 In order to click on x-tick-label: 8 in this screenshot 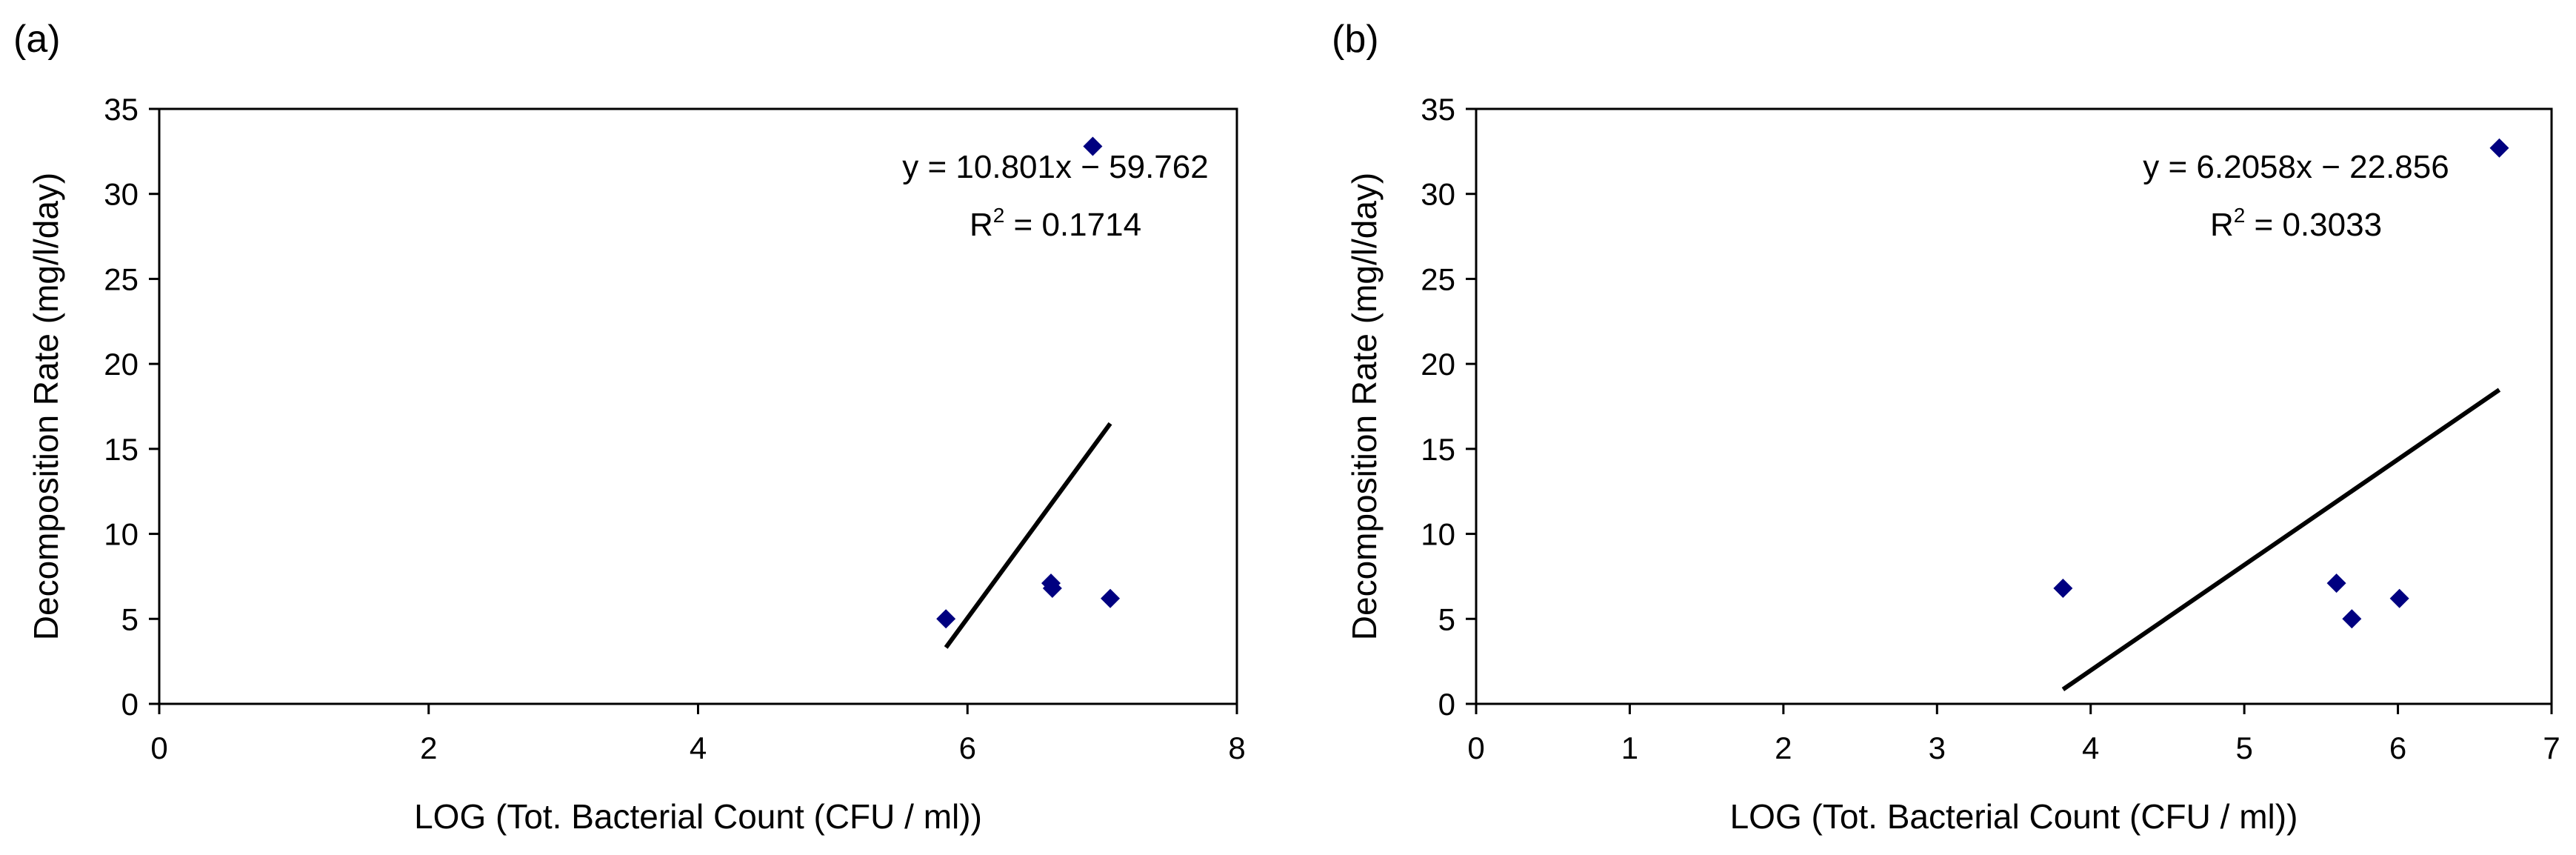, I will do `click(1236, 748)`.